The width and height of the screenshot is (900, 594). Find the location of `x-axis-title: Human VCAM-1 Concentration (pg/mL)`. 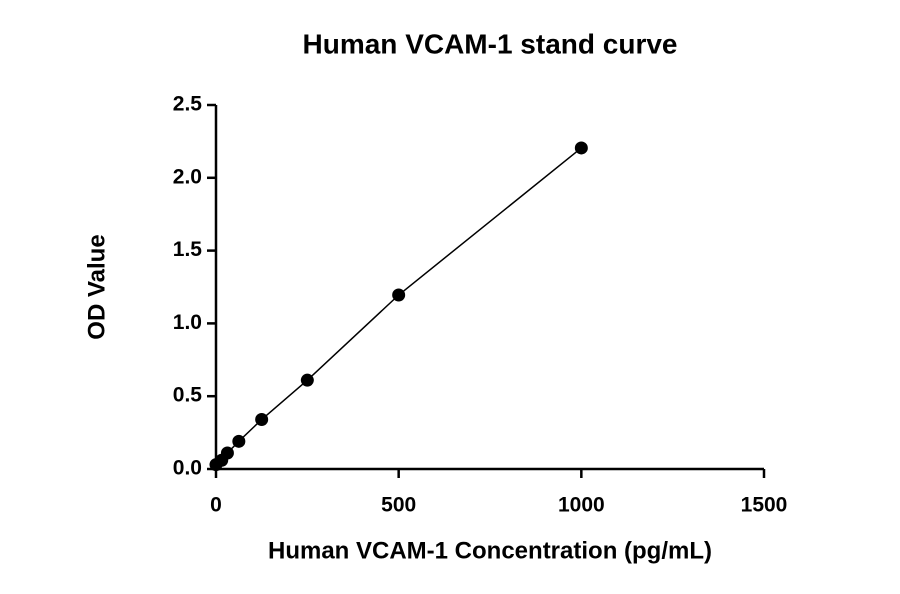

x-axis-title: Human VCAM-1 Concentration (pg/mL) is located at coordinates (490, 550).